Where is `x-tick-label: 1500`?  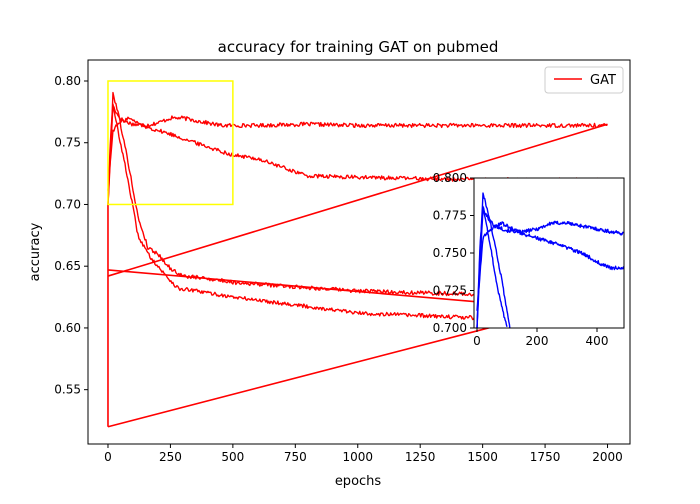 x-tick-label: 1500 is located at coordinates (482, 457).